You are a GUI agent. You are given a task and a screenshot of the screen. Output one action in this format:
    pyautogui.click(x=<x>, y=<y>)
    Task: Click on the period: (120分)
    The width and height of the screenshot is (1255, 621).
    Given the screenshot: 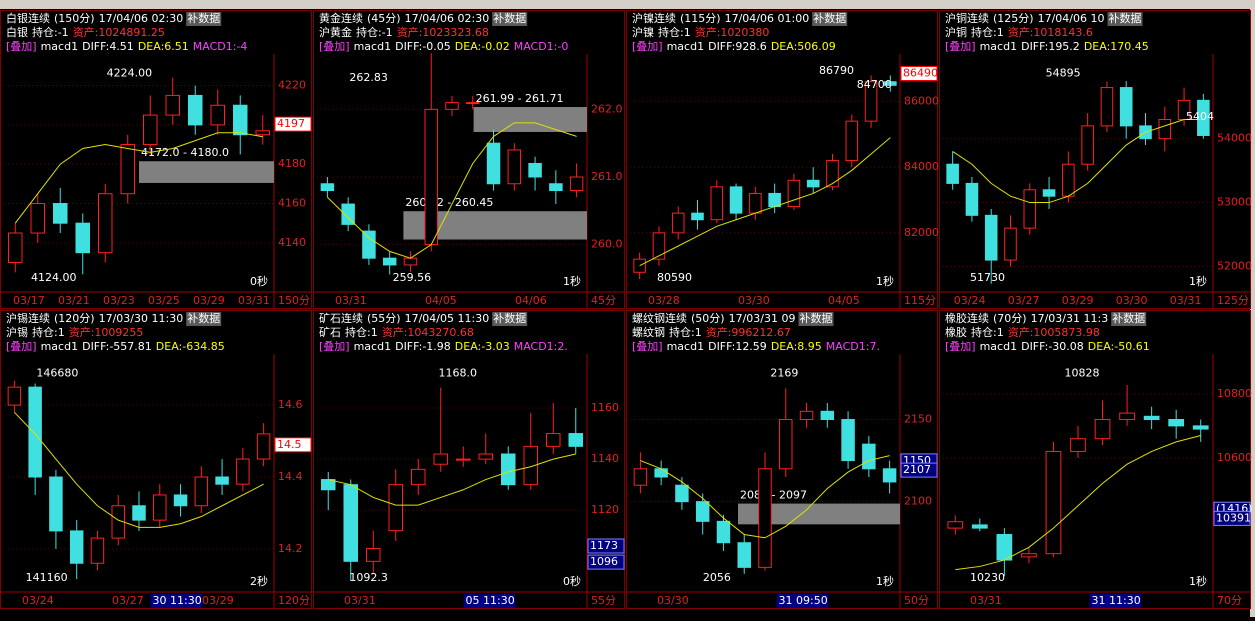 What is the action you would take?
    pyautogui.click(x=74, y=318)
    